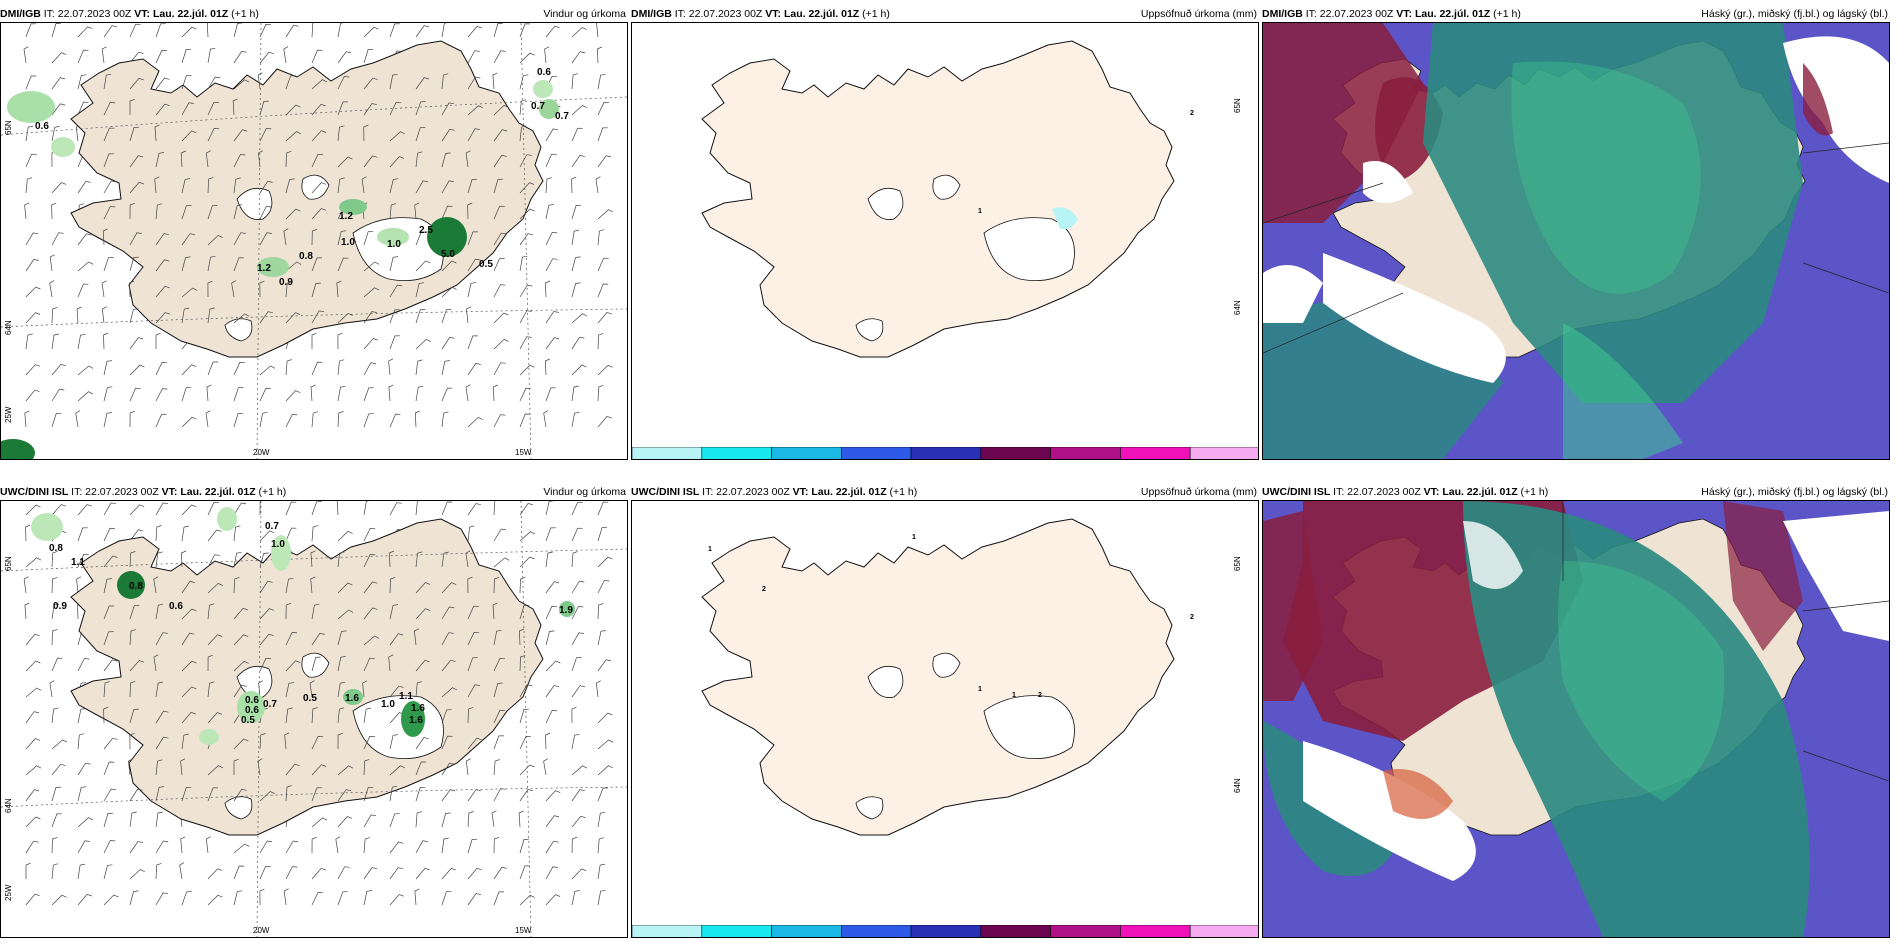  I want to click on axis-ticks: 20W 15W 65N 64N 25W, so click(268, 288).